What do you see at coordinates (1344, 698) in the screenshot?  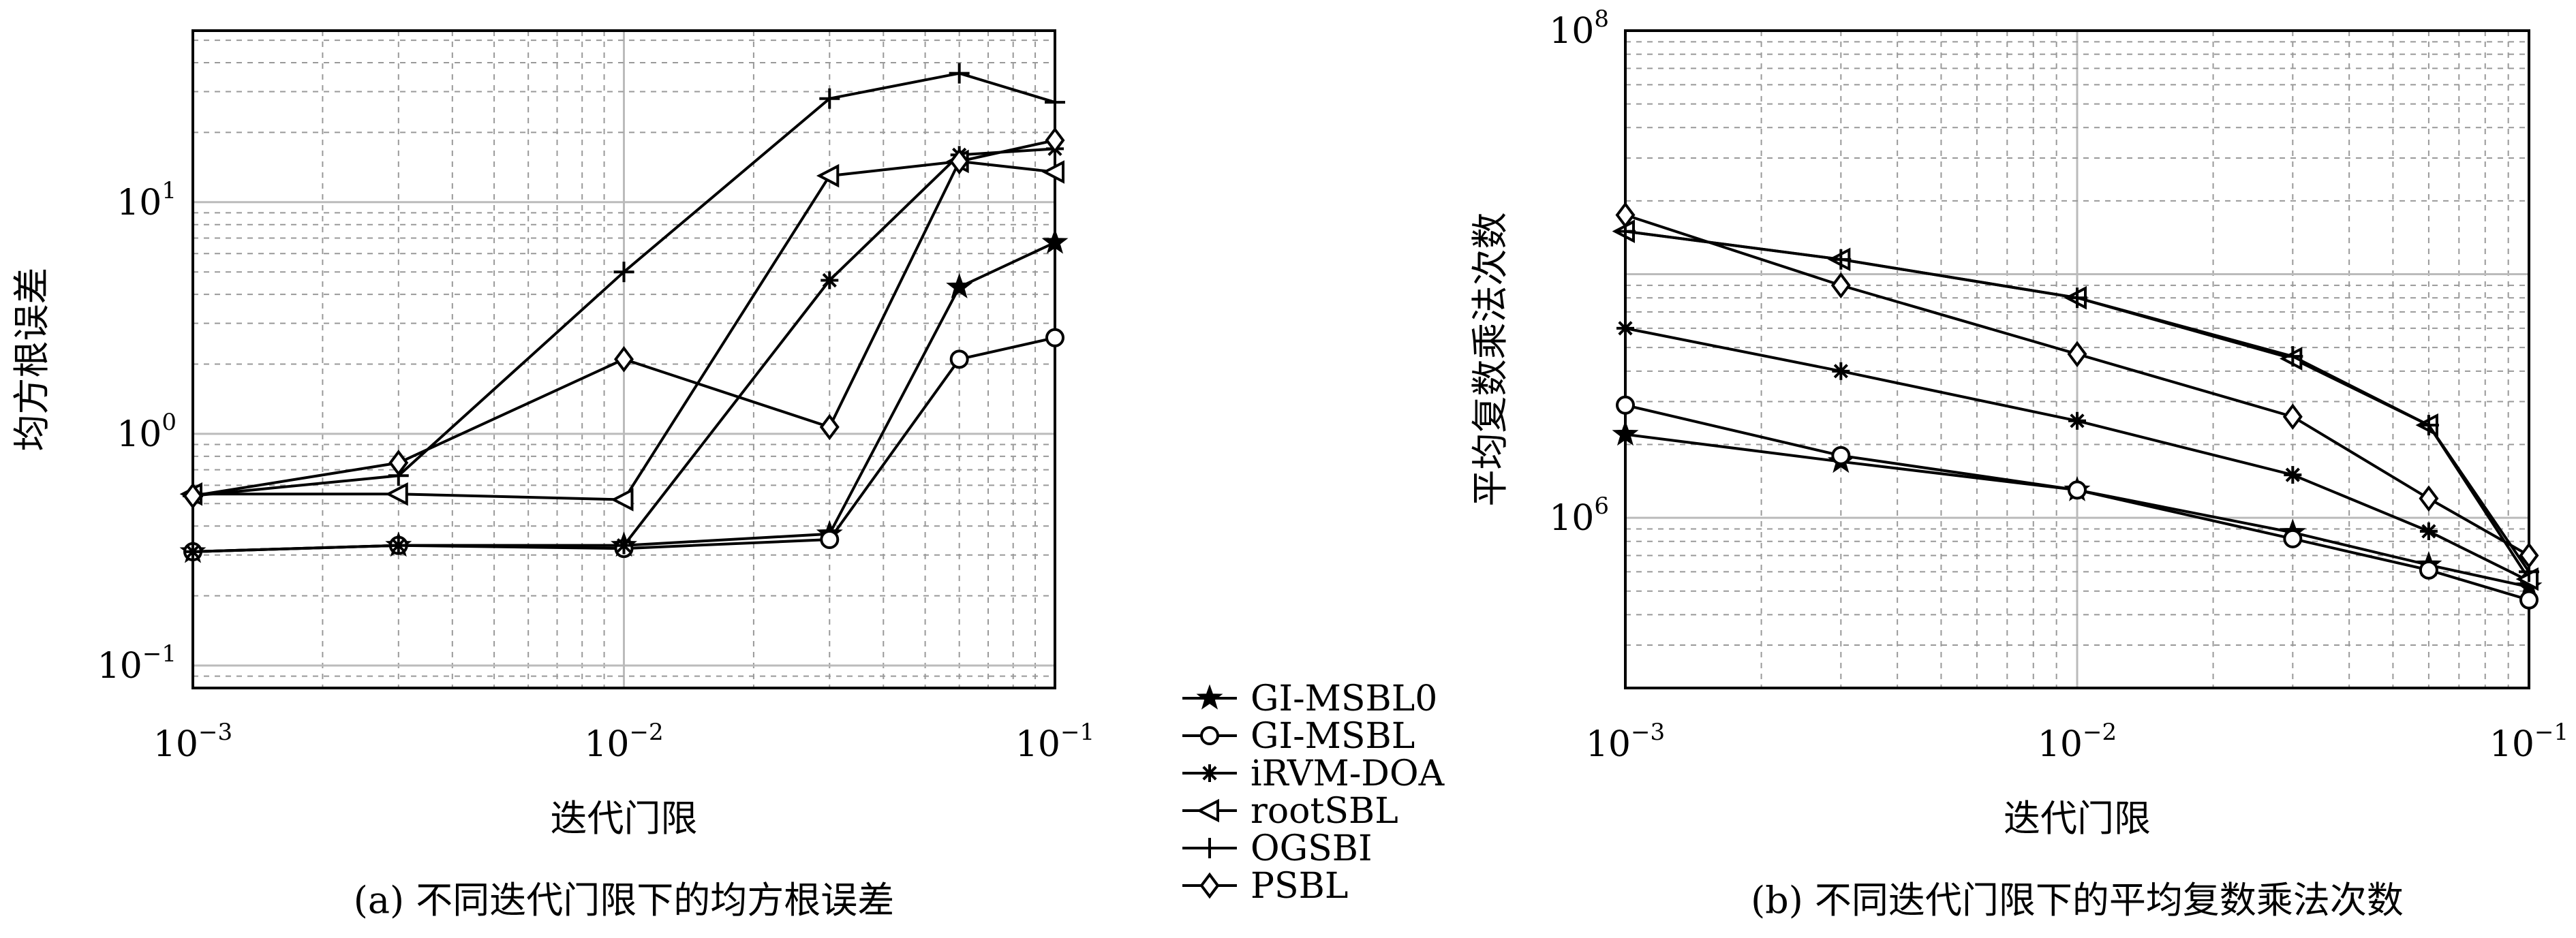 I see `legend-label: GI-MSBL0` at bounding box center [1344, 698].